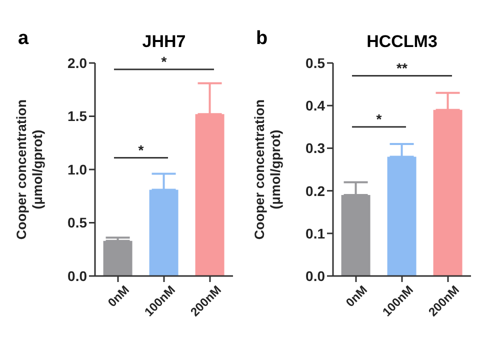 Image resolution: width=477 pixels, height=339 pixels. What do you see at coordinates (262, 39) in the screenshot?
I see `text: b` at bounding box center [262, 39].